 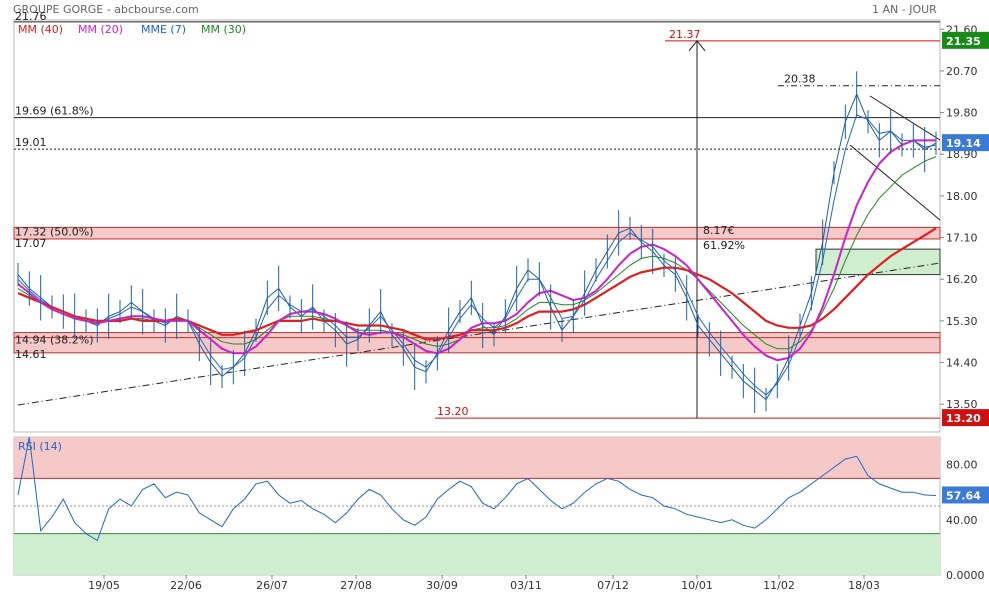 I want to click on measure-arrow-head, so click(x=697, y=46).